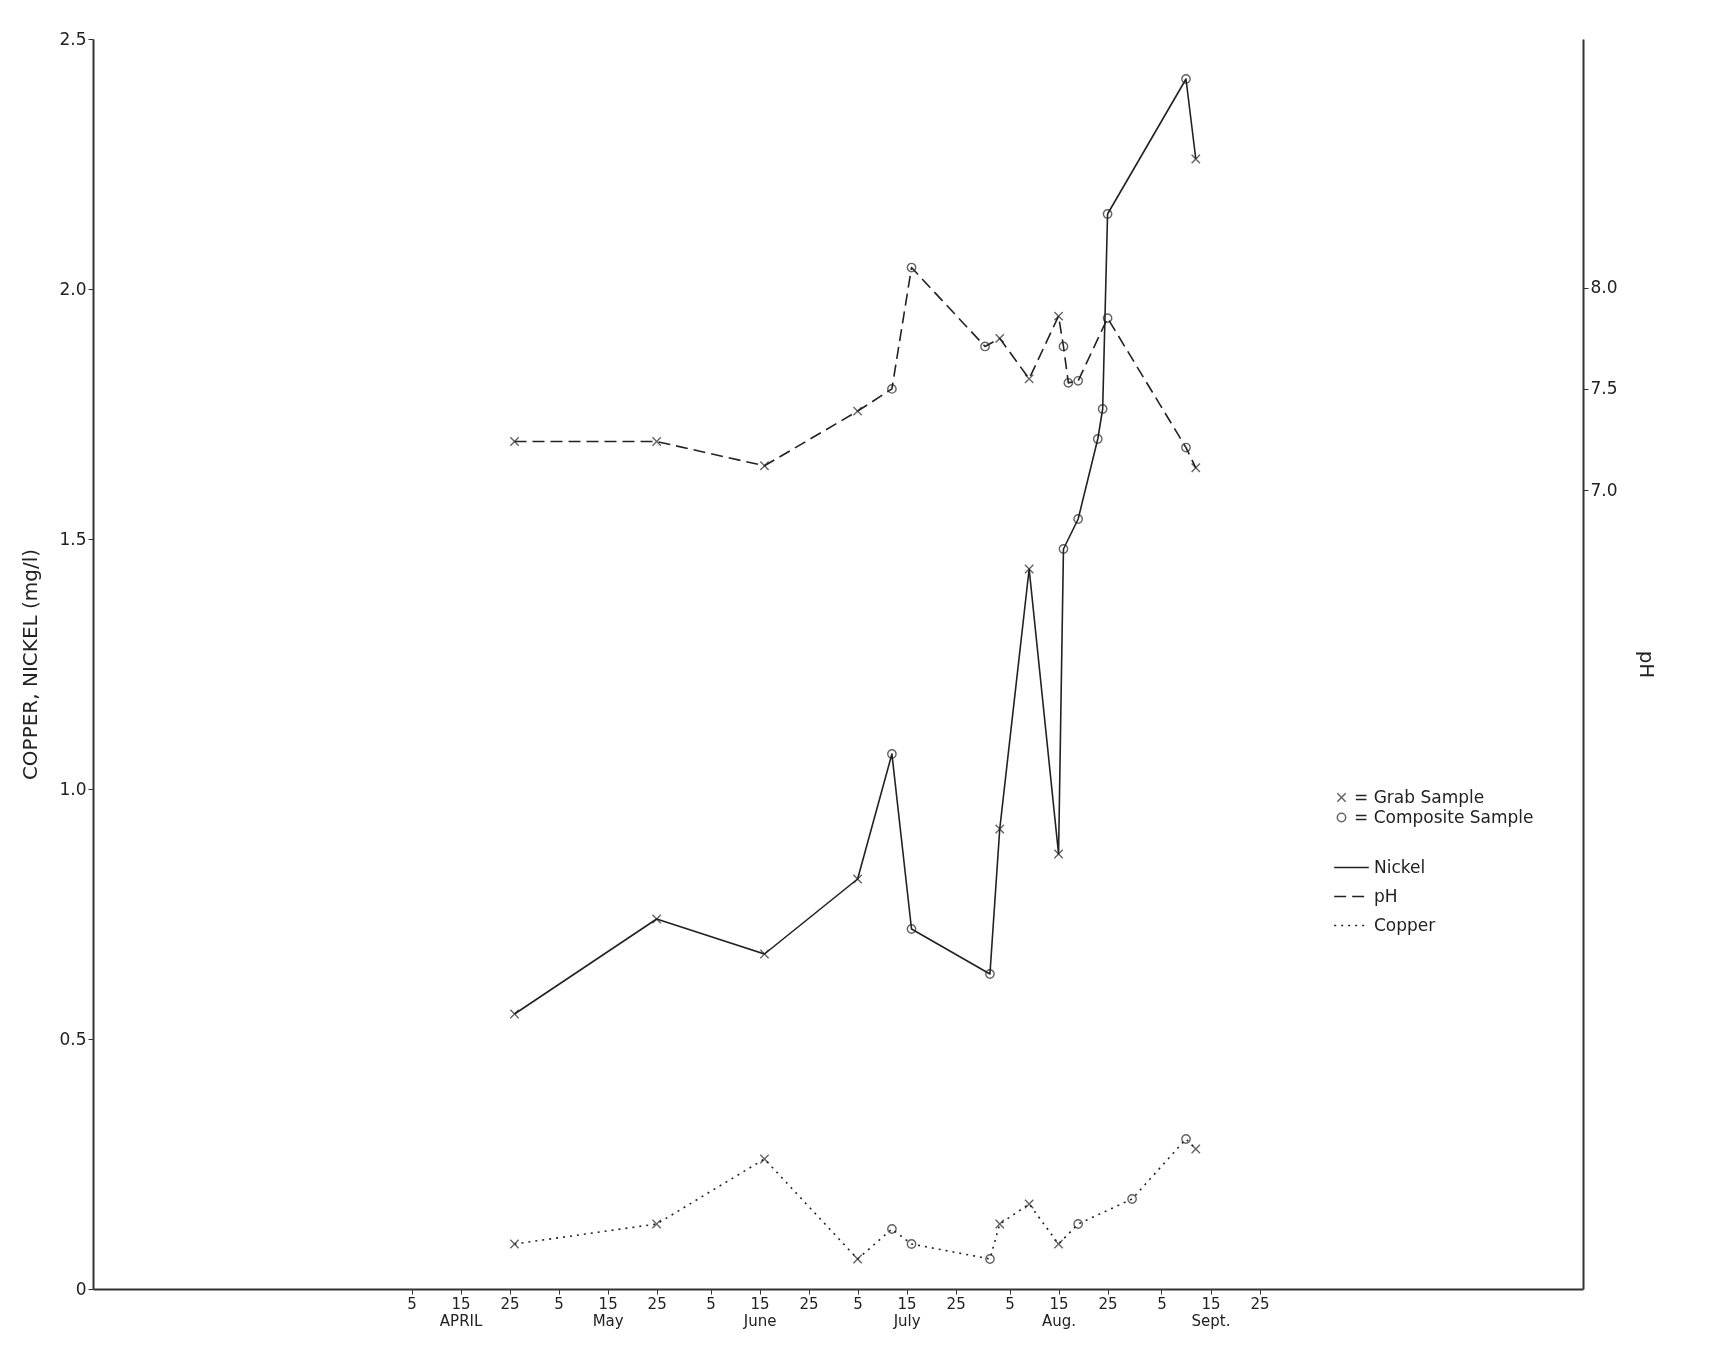 This screenshot has height=1353, width=1712. I want to click on y-axis-title: COPPER, NICKEL (mg/l), so click(30, 664).